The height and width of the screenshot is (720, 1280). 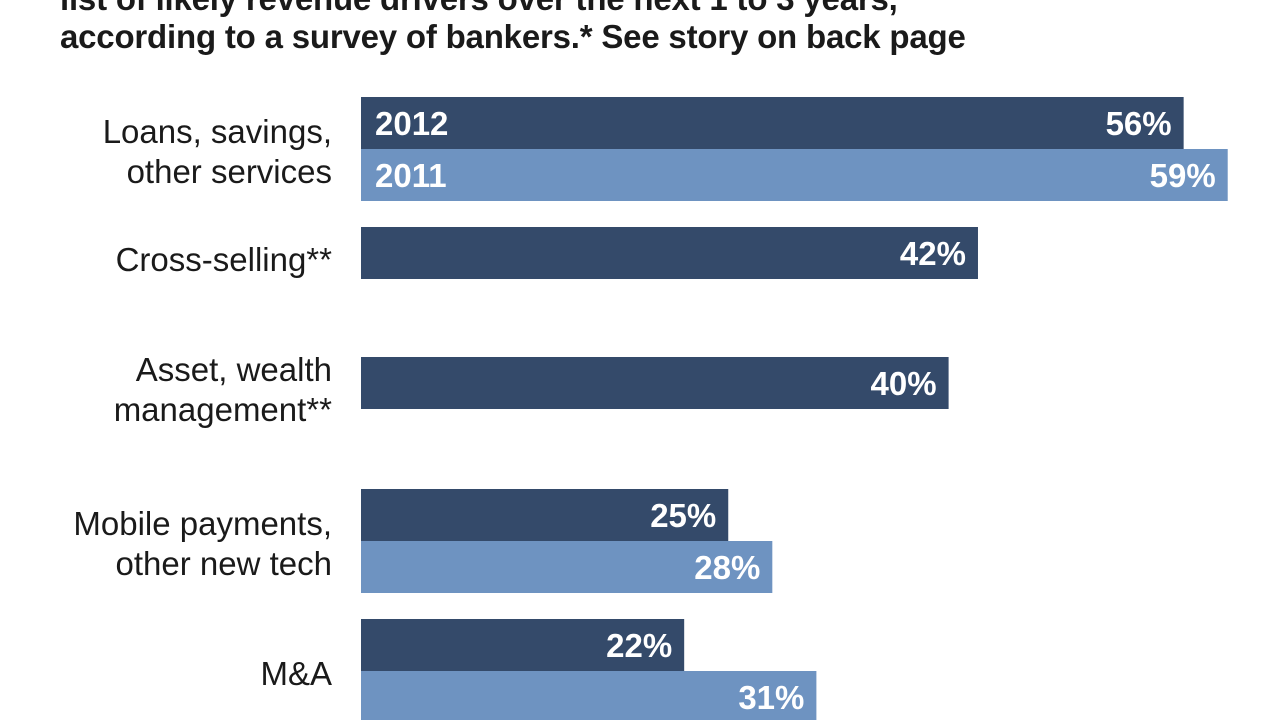 I want to click on category-label-line: Cross-selling**, so click(x=223, y=259).